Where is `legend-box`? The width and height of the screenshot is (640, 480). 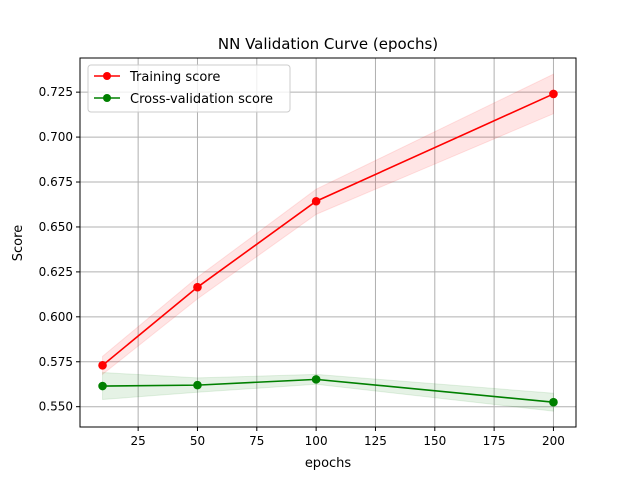 legend-box is located at coordinates (189, 88).